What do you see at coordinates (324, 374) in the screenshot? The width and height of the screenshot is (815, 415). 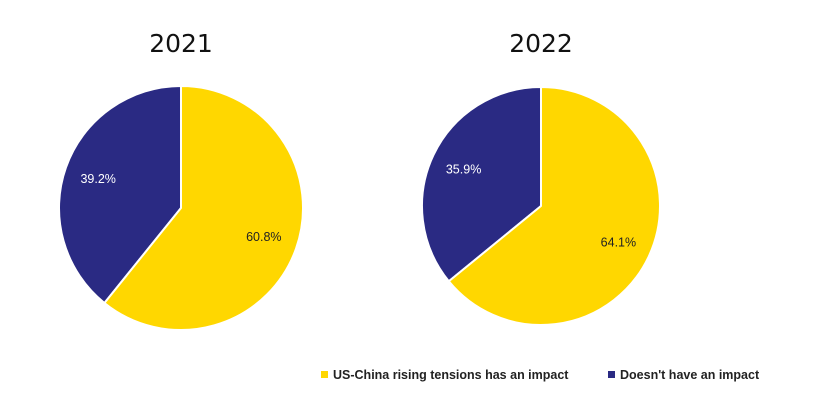 I see `legend-swatch-impact` at bounding box center [324, 374].